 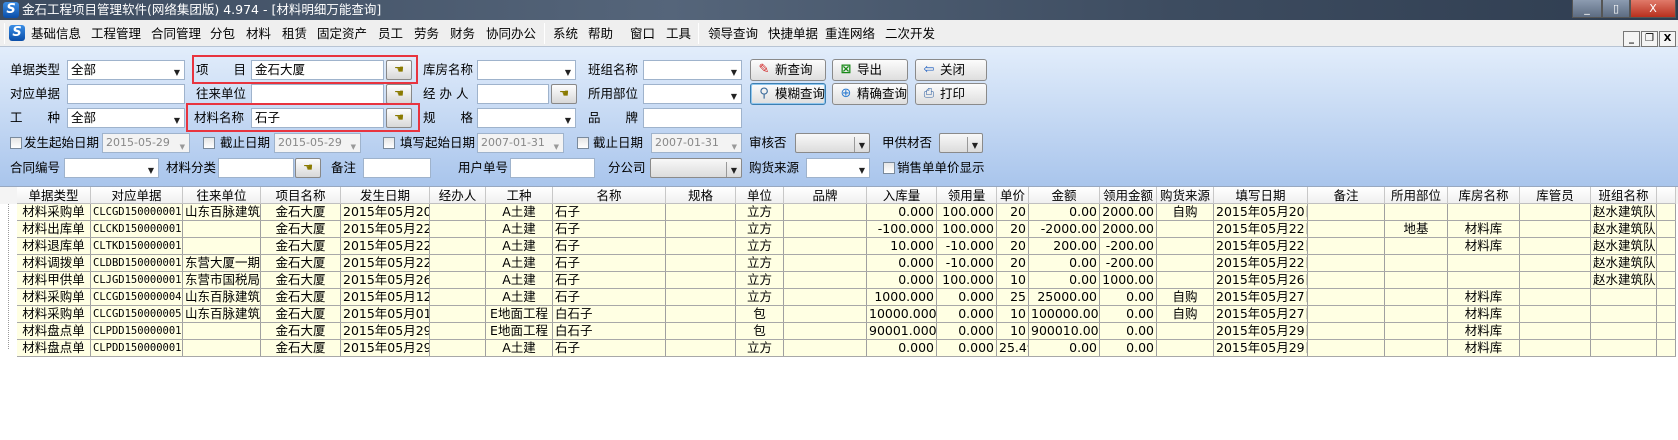 I want to click on cell-ref-doc: CLPDD150000001, so click(x=138, y=331).